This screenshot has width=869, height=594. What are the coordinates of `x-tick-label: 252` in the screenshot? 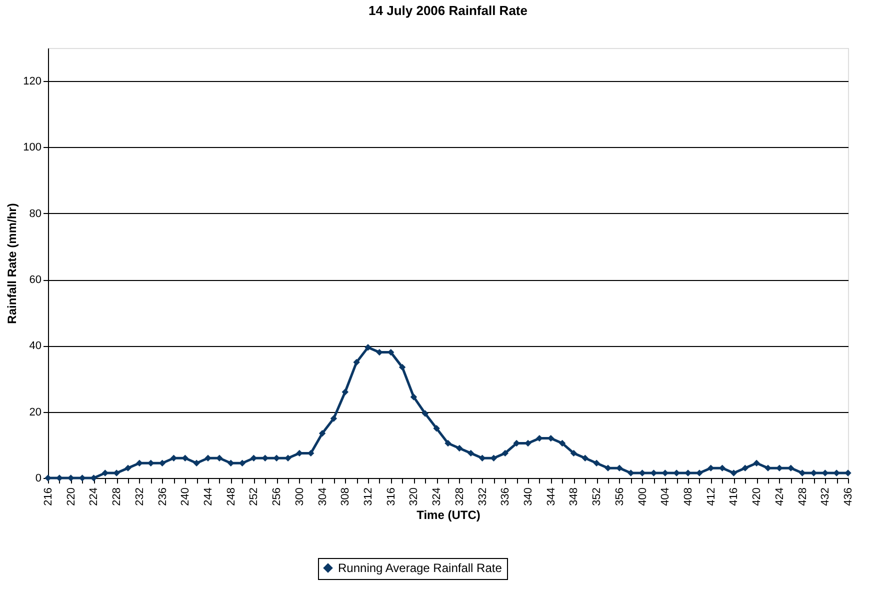 It's located at (254, 497).